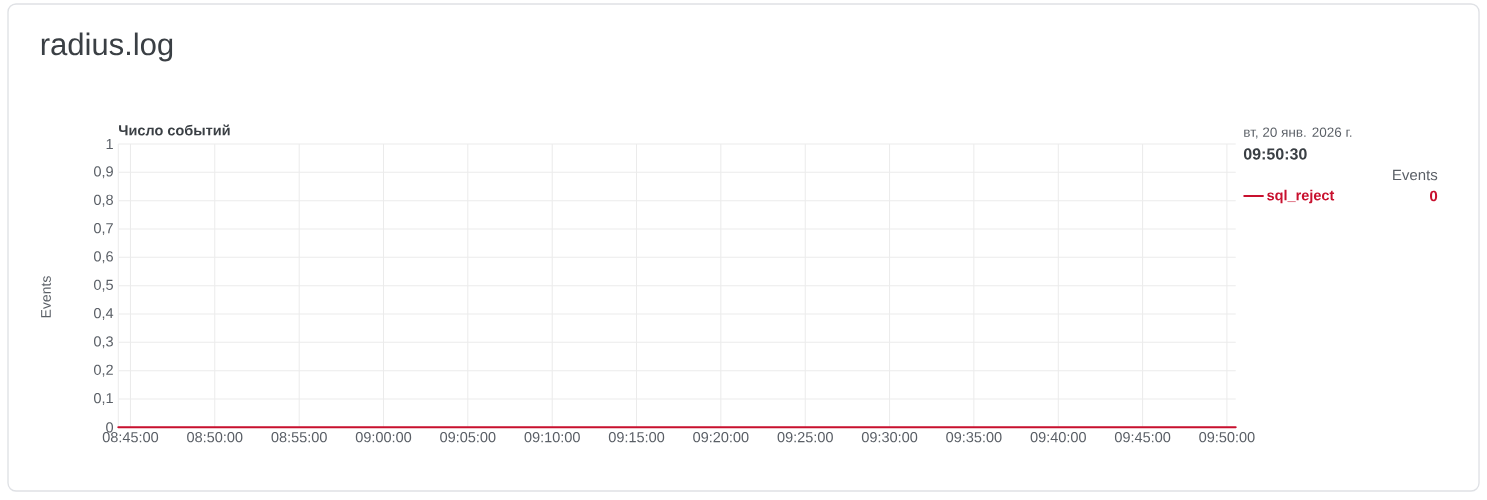 The image size is (1487, 500). I want to click on x-tick-label: 09:20:00, so click(721, 437).